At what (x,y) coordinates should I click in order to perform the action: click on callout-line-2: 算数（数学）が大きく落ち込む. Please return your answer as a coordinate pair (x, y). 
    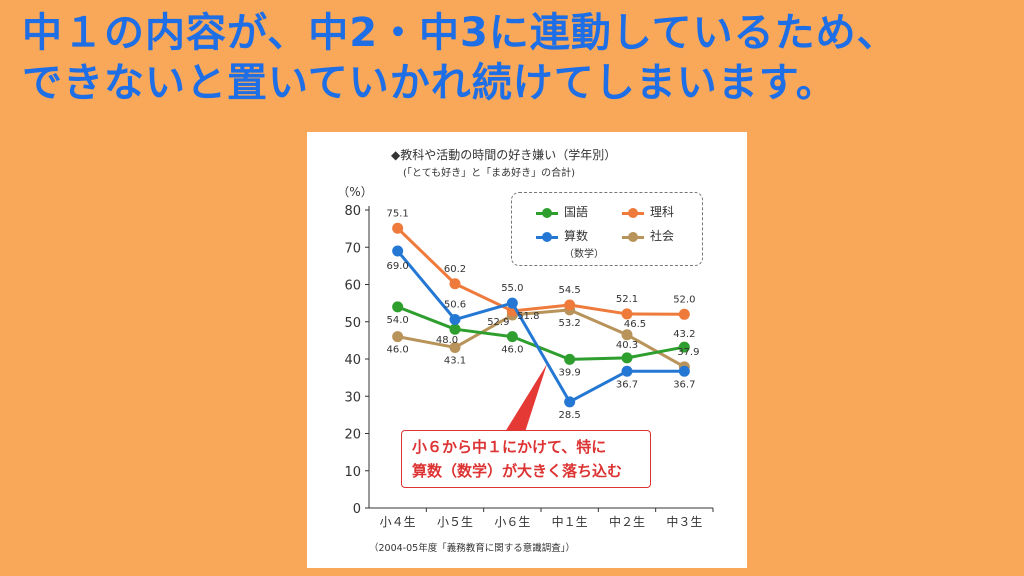
    Looking at the image, I should click on (517, 471).